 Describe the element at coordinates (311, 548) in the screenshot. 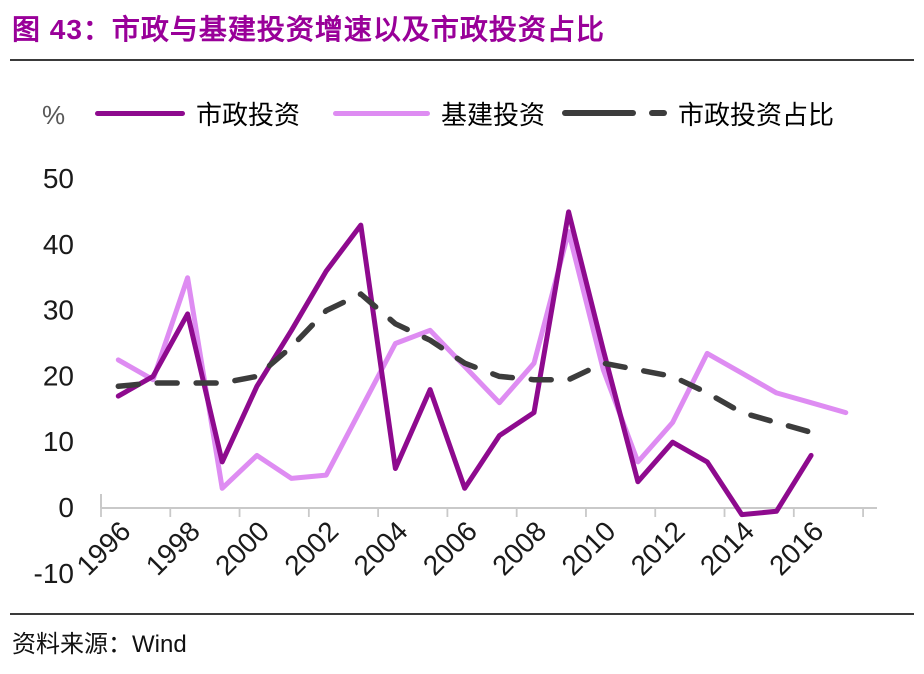

I see `x-axis-year-label: 2002` at that location.